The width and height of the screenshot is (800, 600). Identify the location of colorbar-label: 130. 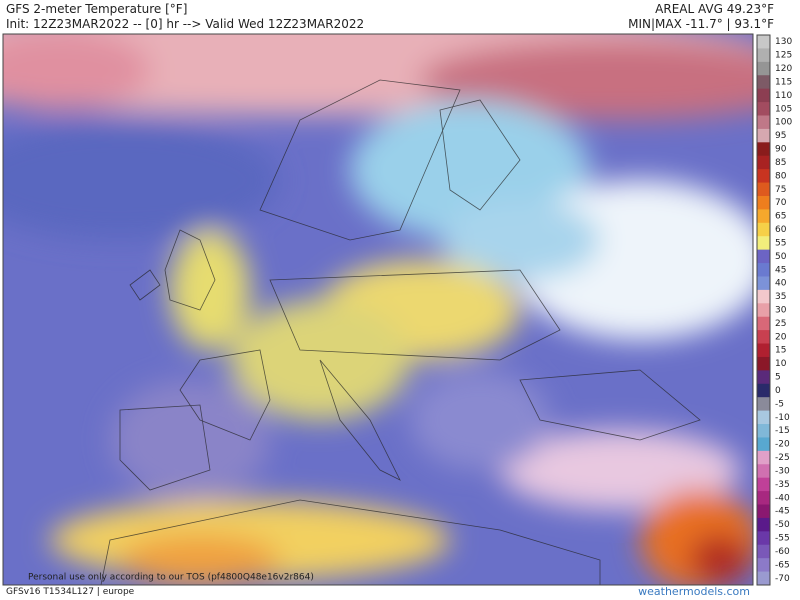
(783, 42).